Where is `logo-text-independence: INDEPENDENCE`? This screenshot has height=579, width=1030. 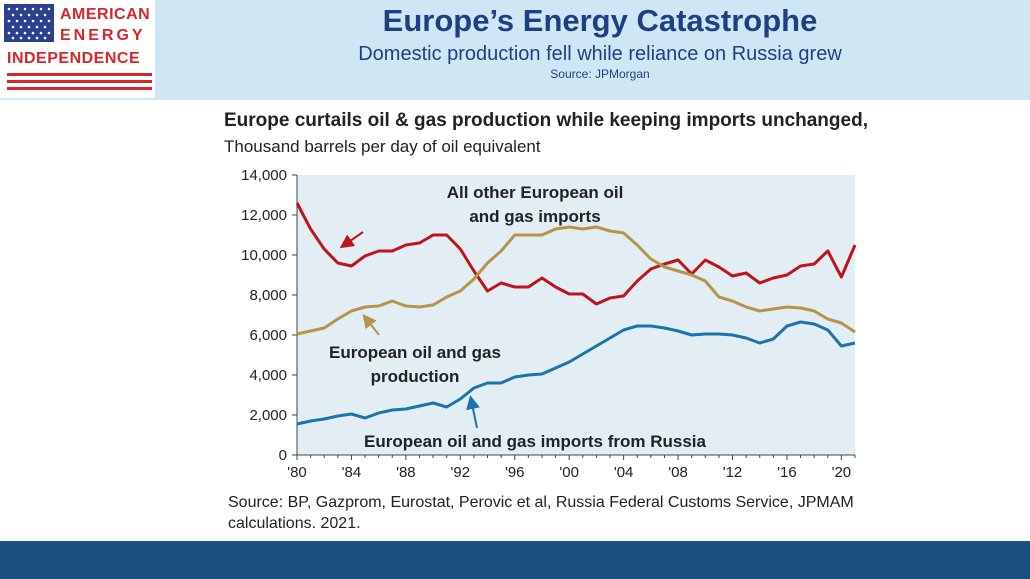
logo-text-independence: INDEPENDENCE is located at coordinates (74, 58).